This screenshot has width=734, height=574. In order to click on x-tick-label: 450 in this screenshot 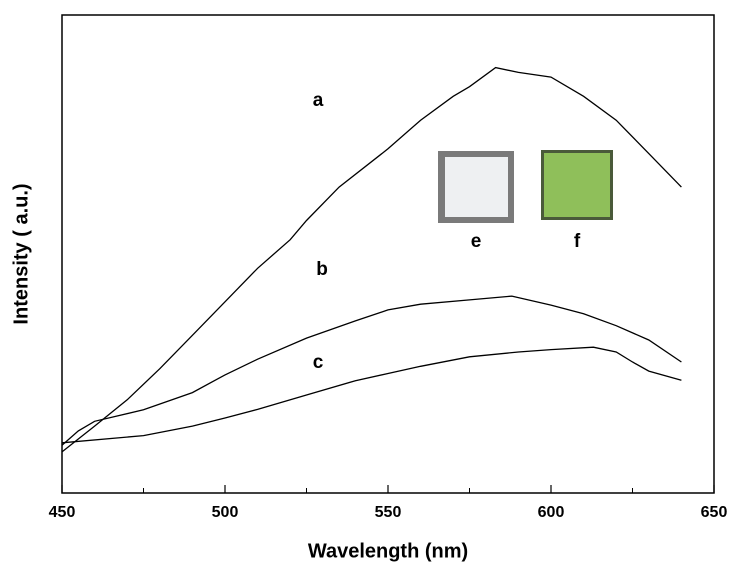, I will do `click(62, 512)`.